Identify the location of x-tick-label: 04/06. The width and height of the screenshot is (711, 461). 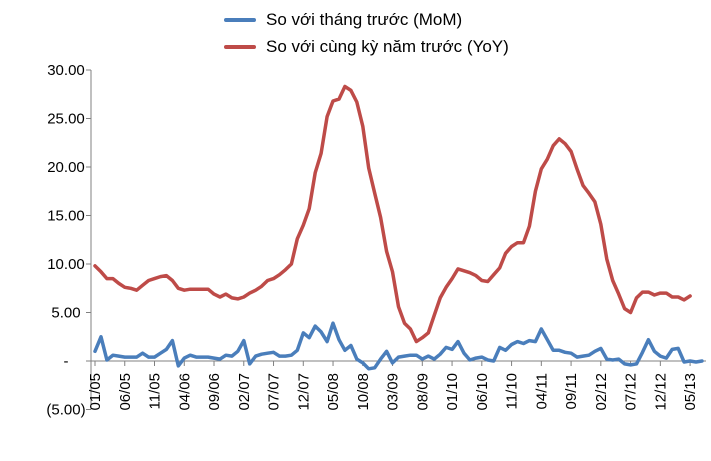
(184, 392).